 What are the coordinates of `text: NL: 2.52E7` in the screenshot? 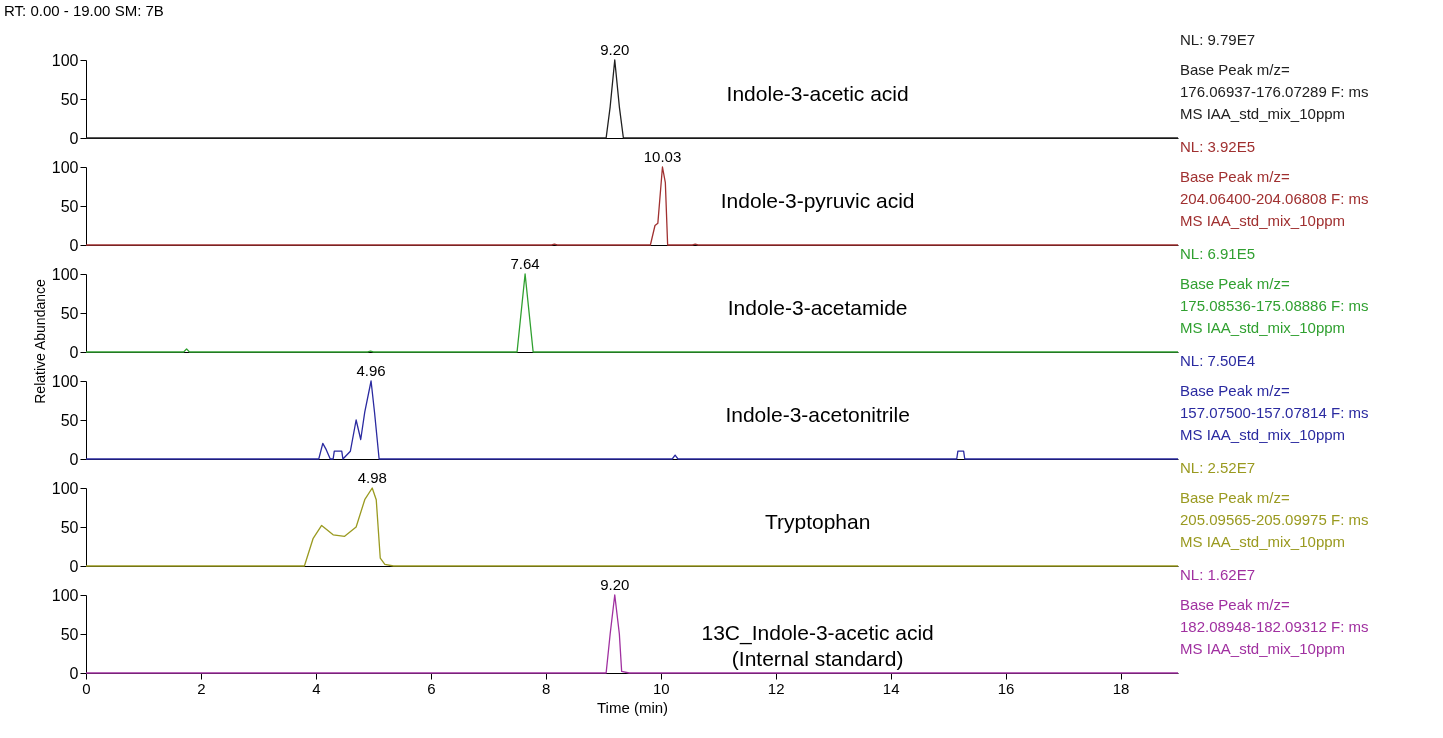 It's located at (1218, 467).